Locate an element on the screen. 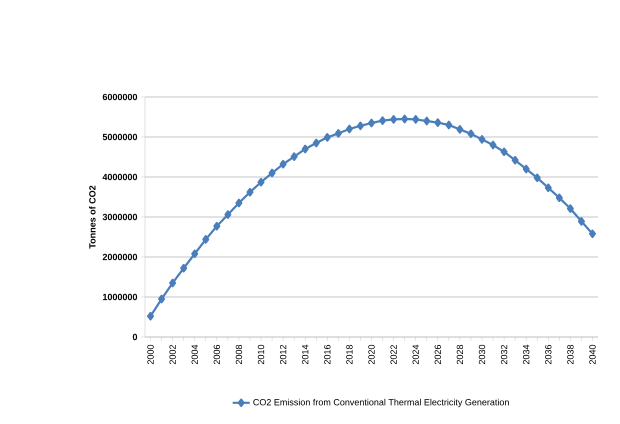 The width and height of the screenshot is (620, 424). x-tick-label: 2004 is located at coordinates (195, 354).